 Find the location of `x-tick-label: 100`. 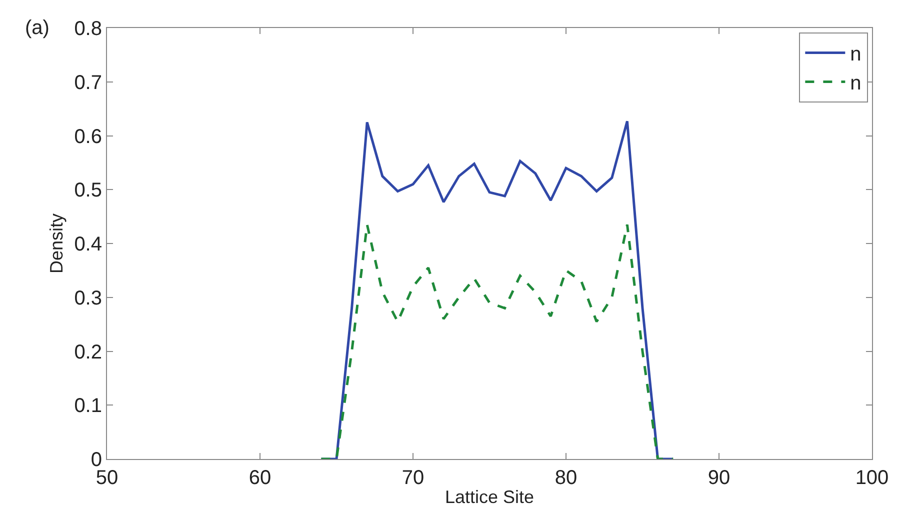

x-tick-label: 100 is located at coordinates (872, 478).